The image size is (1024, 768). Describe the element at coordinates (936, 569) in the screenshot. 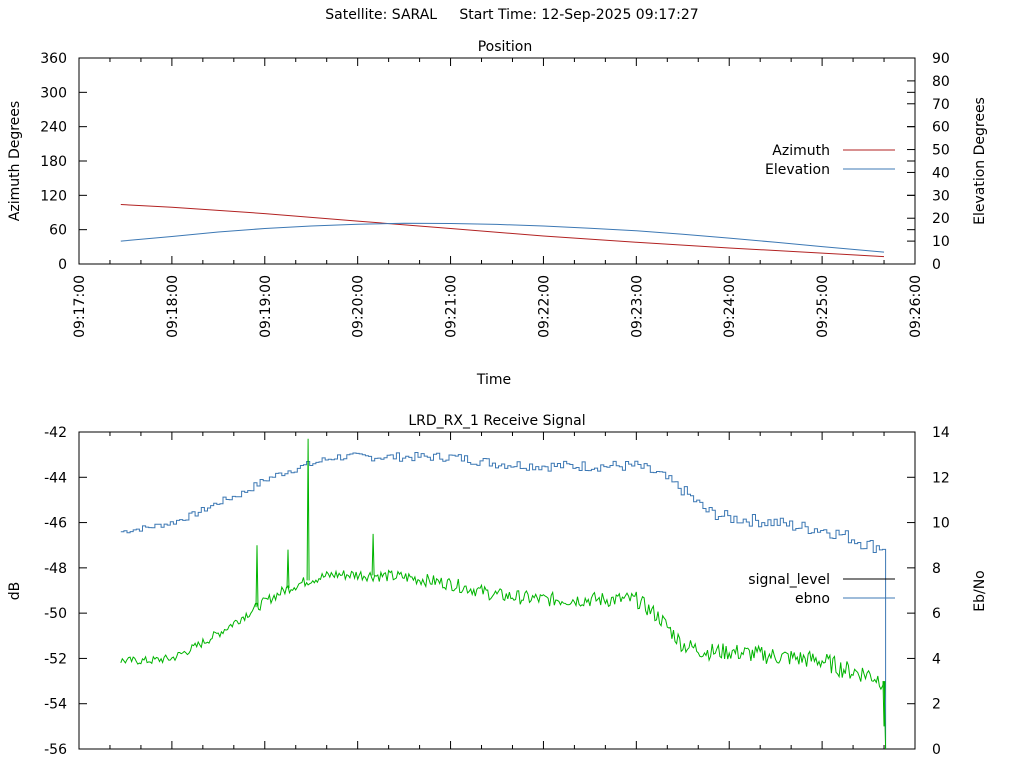

I see `ebno-tick-label: 8` at that location.